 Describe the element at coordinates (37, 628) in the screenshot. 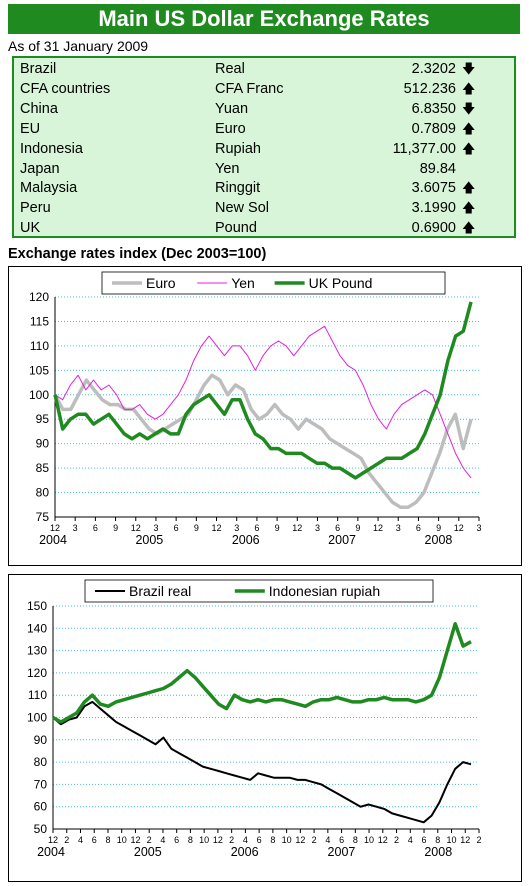

I see `y-tick-label: 140` at that location.